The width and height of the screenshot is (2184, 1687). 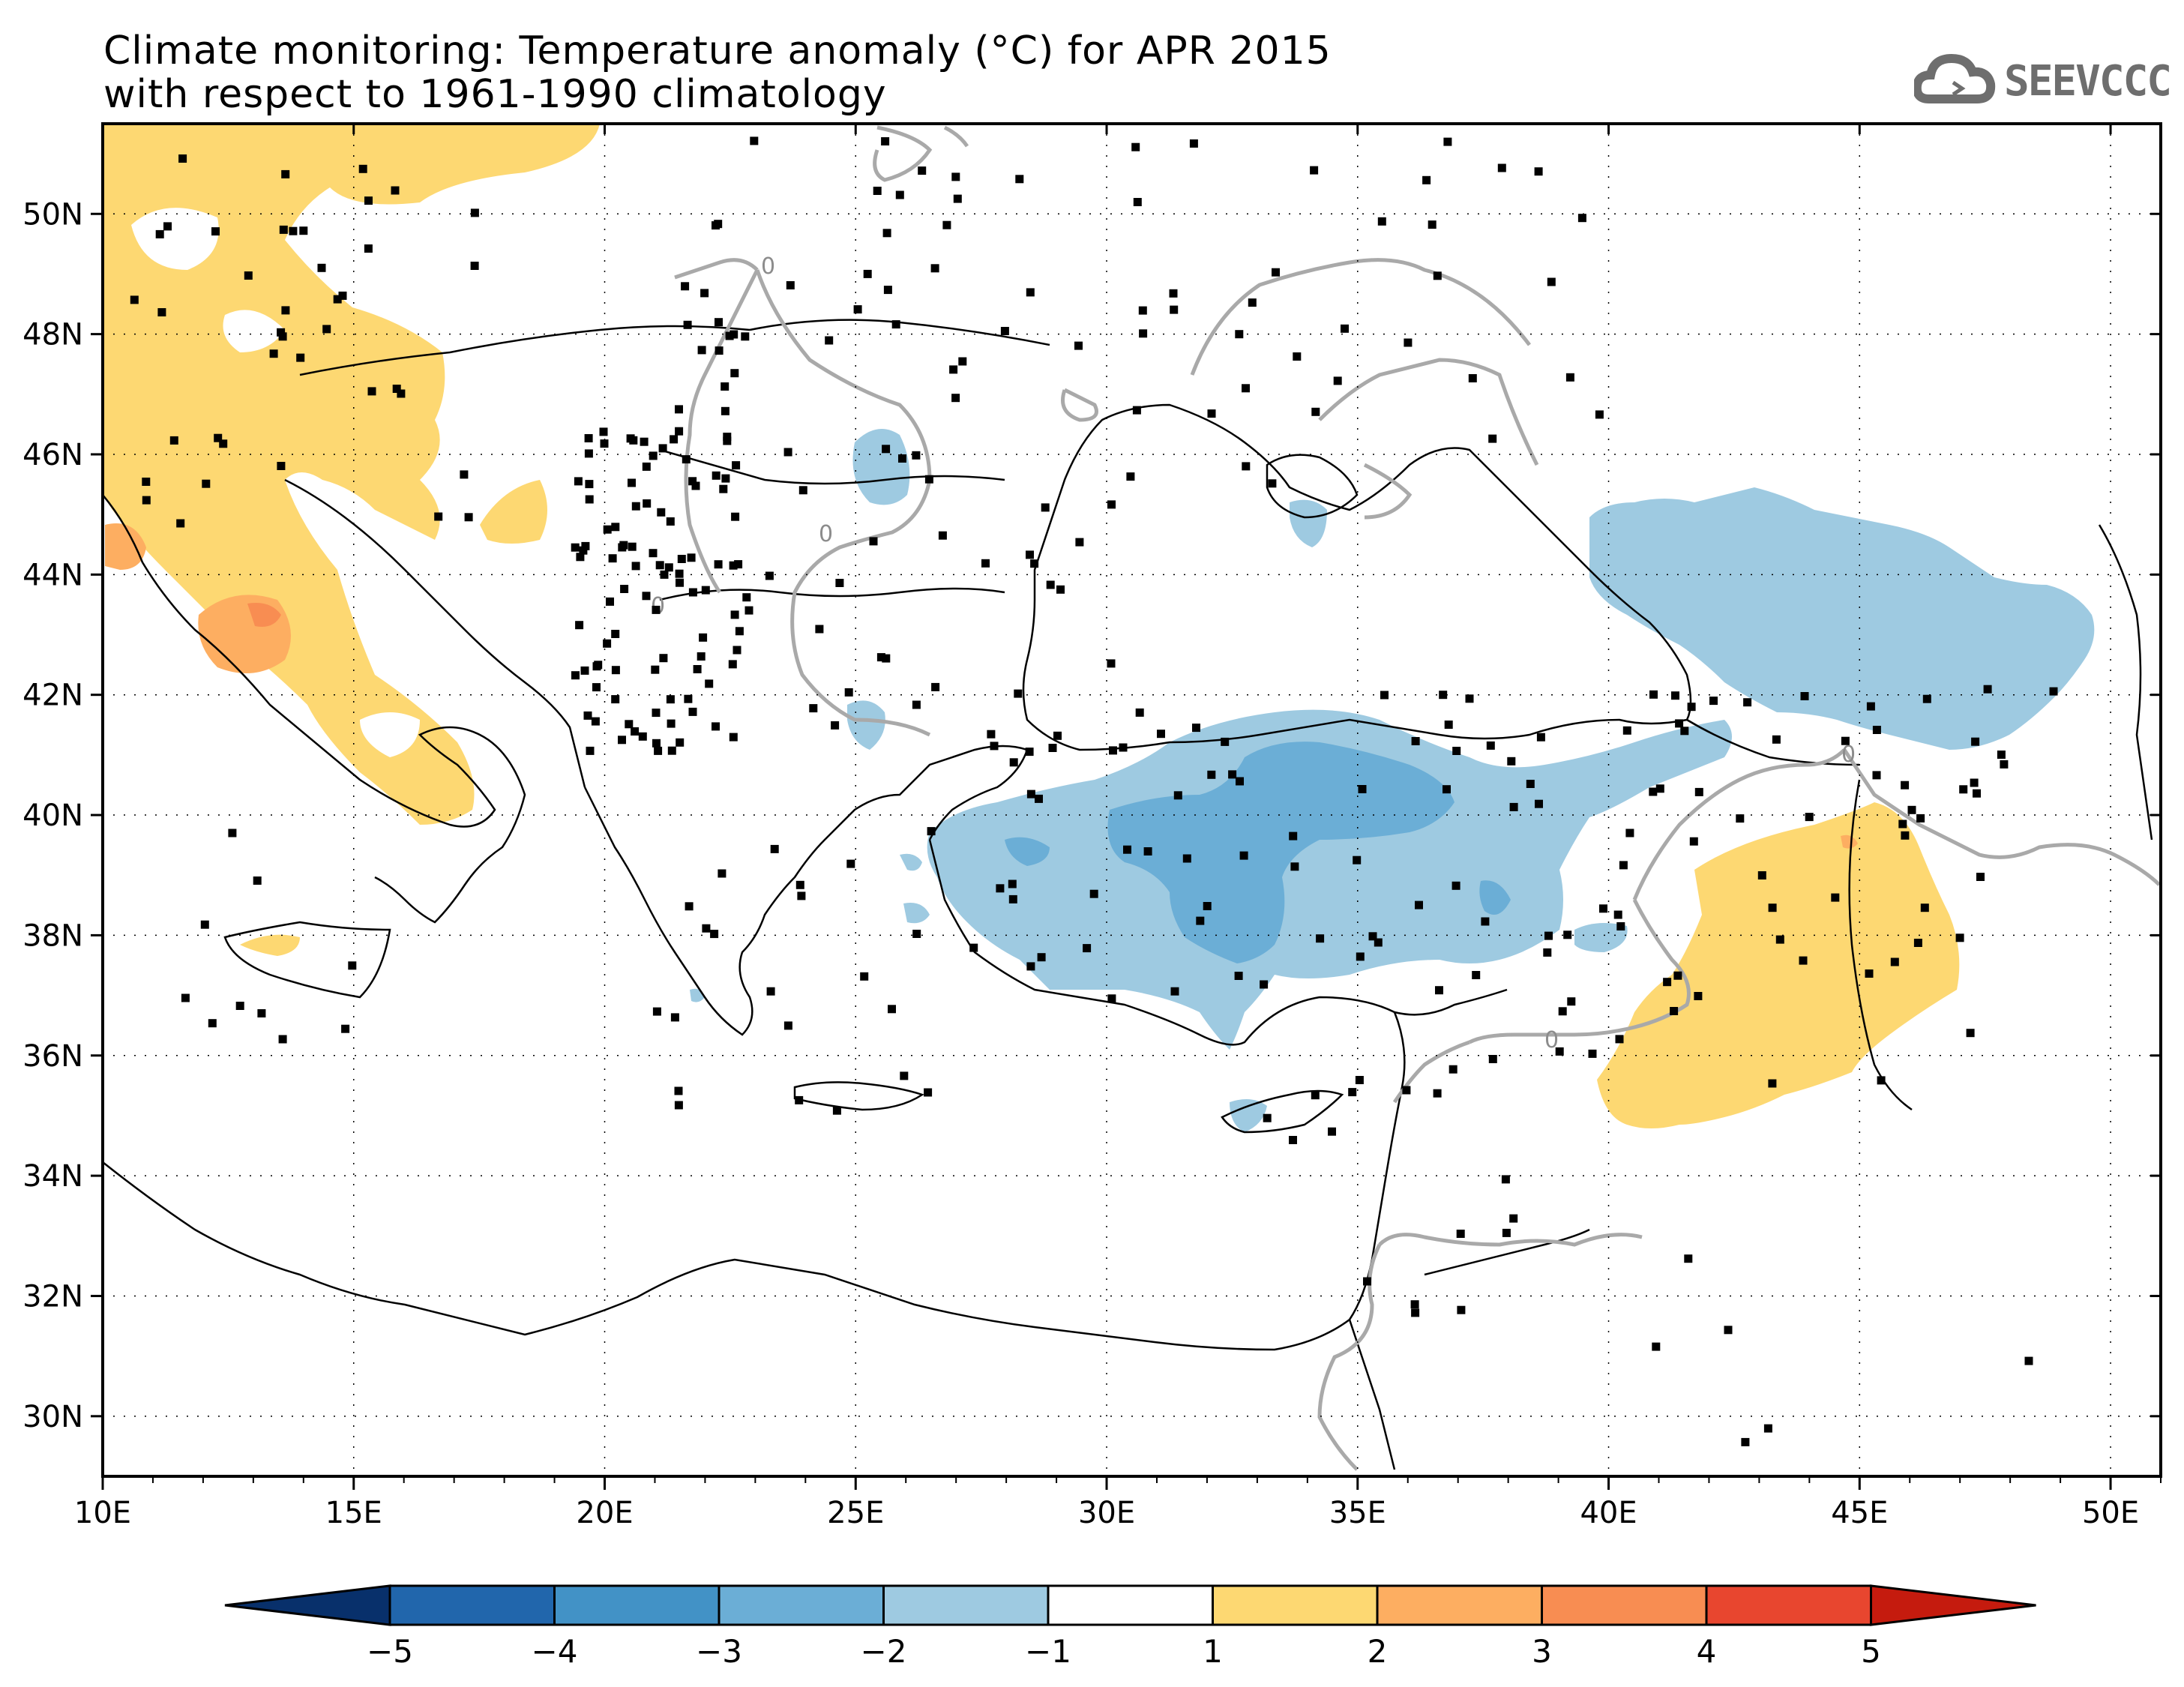 What do you see at coordinates (52, 455) in the screenshot?
I see `lat-label: 46N` at bounding box center [52, 455].